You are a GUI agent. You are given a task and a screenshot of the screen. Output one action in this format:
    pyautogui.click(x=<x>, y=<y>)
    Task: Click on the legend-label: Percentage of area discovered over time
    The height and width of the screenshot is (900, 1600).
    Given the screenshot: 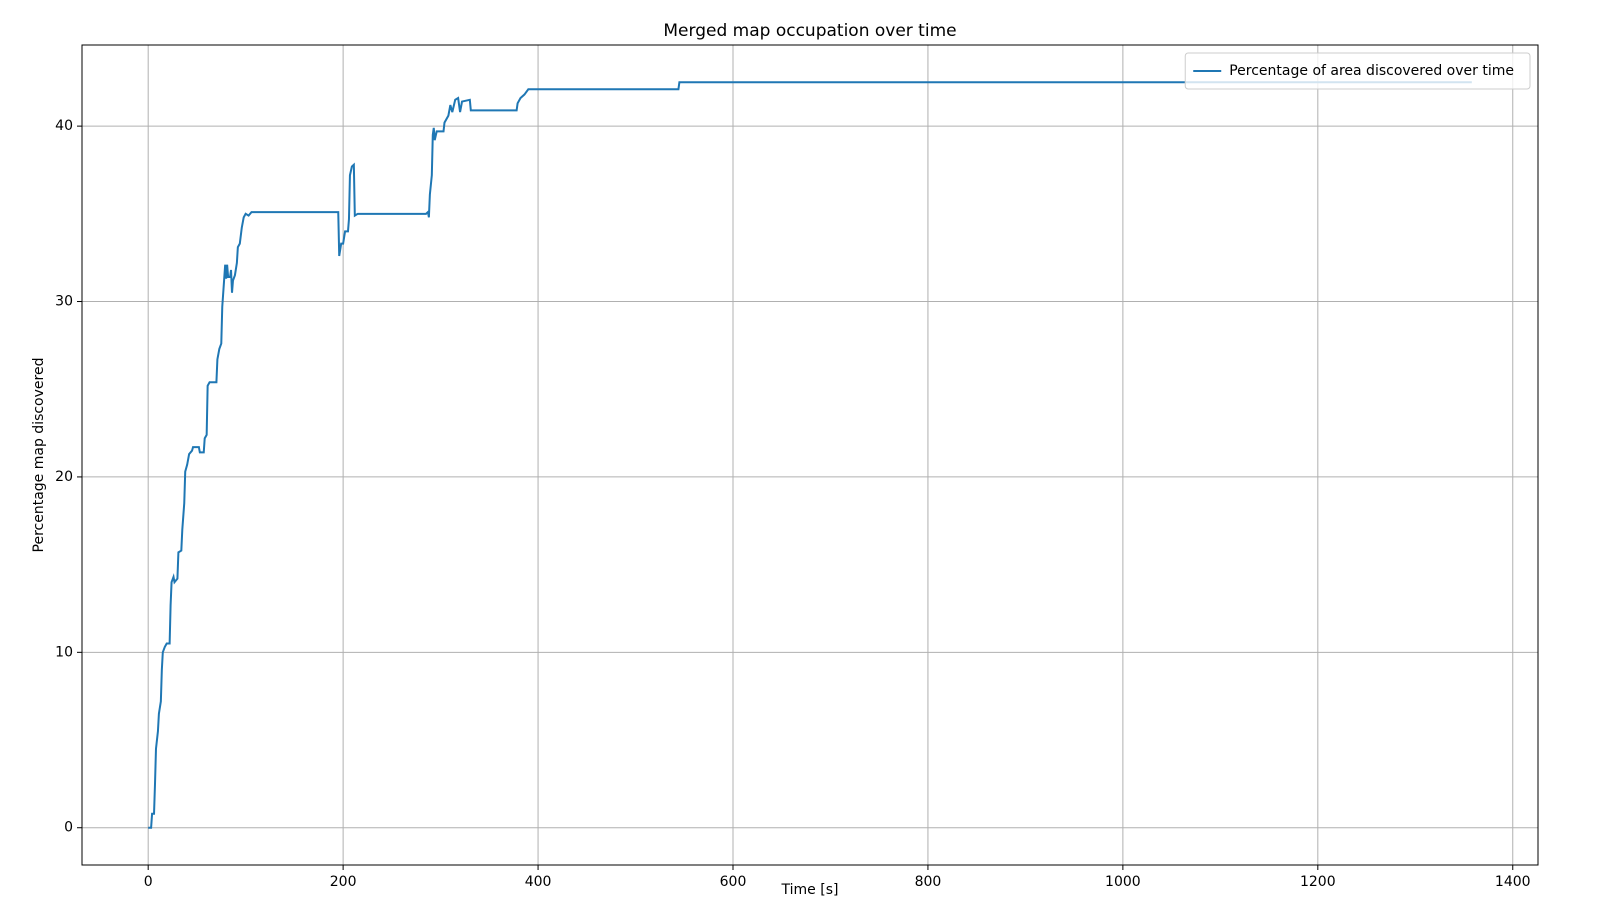 What is the action you would take?
    pyautogui.click(x=1371, y=71)
    